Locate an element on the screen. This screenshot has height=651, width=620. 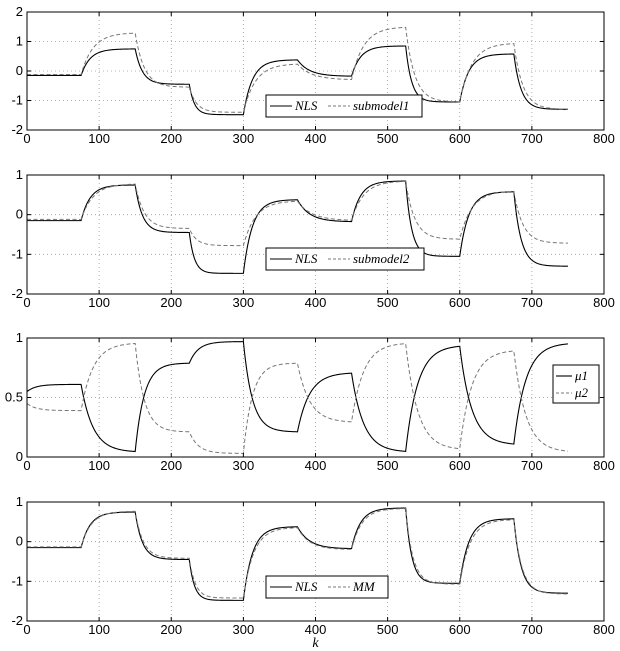
legend: NLS MM is located at coordinates (327, 587).